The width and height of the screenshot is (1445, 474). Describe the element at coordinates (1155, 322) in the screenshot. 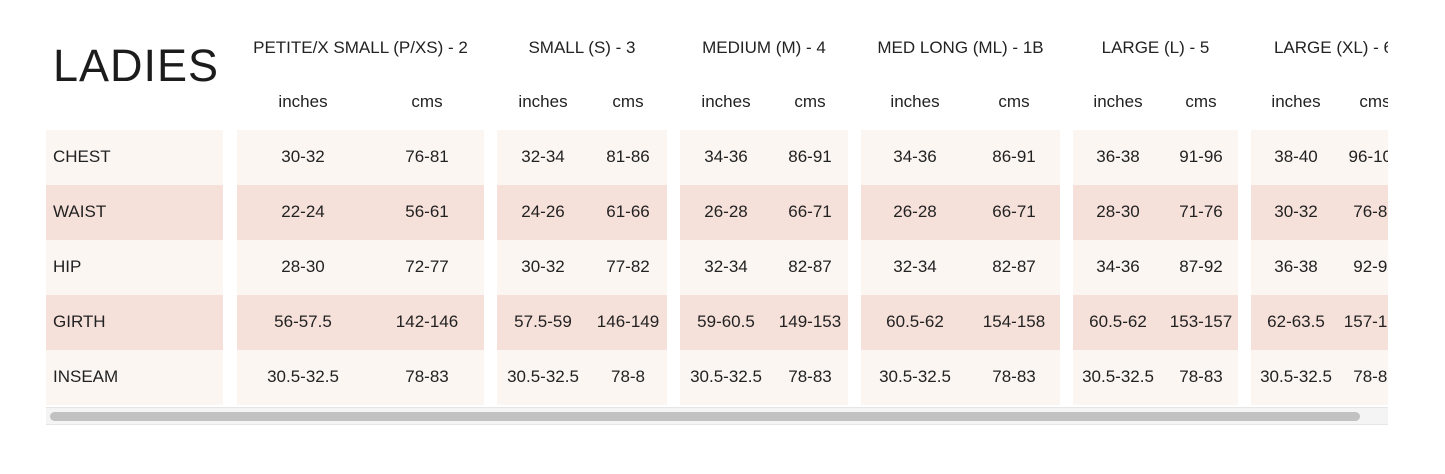

I see `table-row: 60.5-62 153-157` at that location.